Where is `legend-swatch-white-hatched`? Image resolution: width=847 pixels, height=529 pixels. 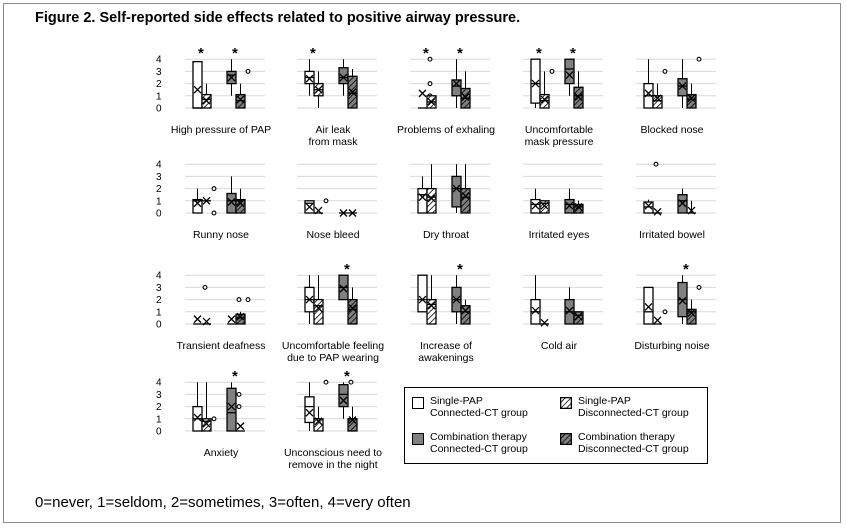 legend-swatch-white-hatched is located at coordinates (566, 403).